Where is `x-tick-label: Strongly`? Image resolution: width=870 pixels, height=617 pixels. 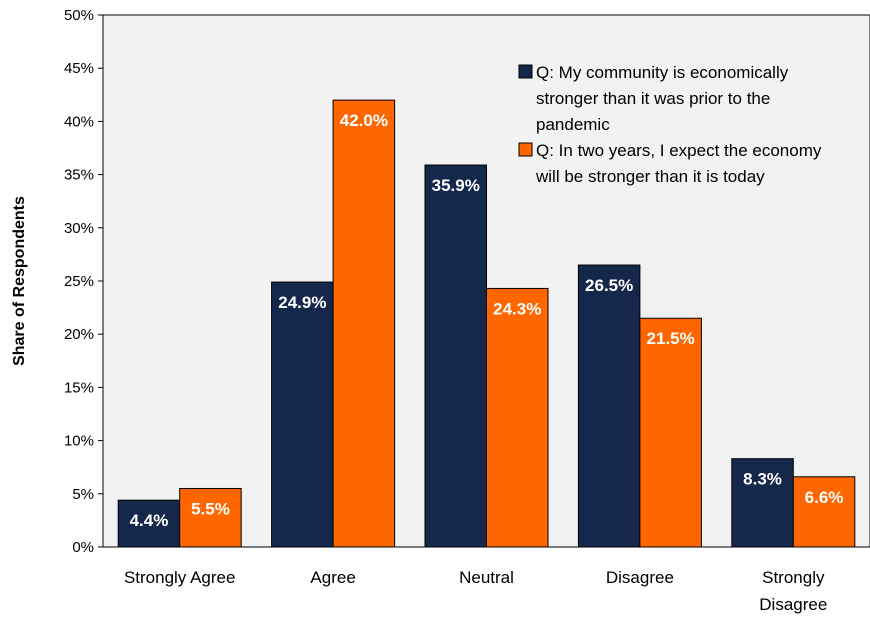
x-tick-label: Strongly is located at coordinates (793, 577).